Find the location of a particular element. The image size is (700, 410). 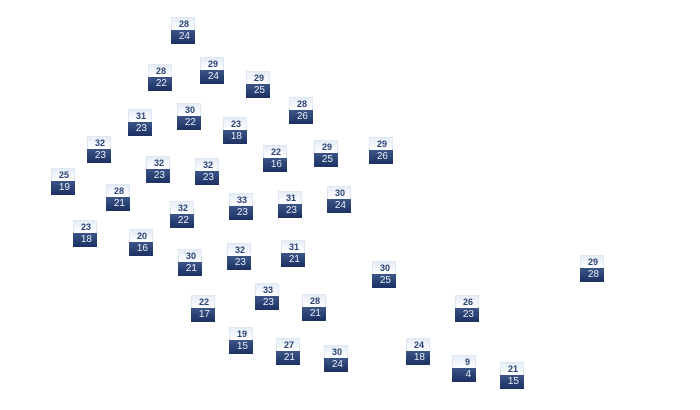

temperature-marker: 28 24 is located at coordinates (183, 30).